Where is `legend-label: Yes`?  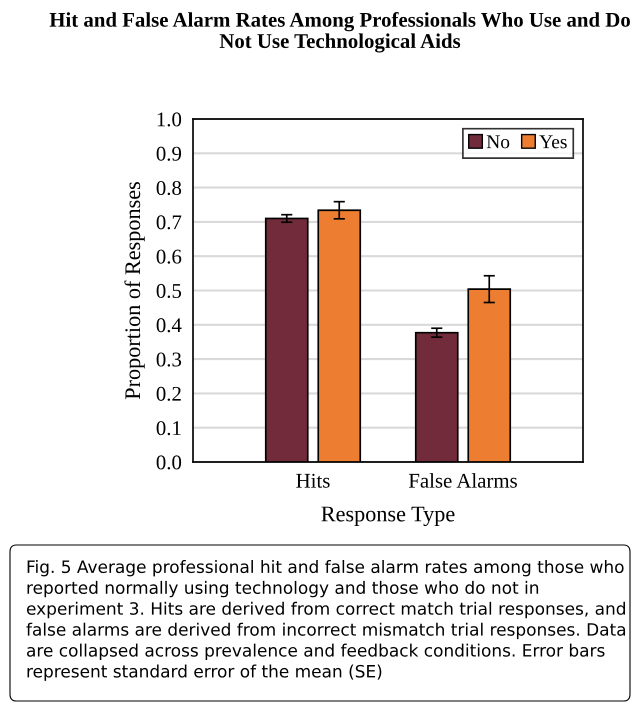
legend-label: Yes is located at coordinates (553, 141).